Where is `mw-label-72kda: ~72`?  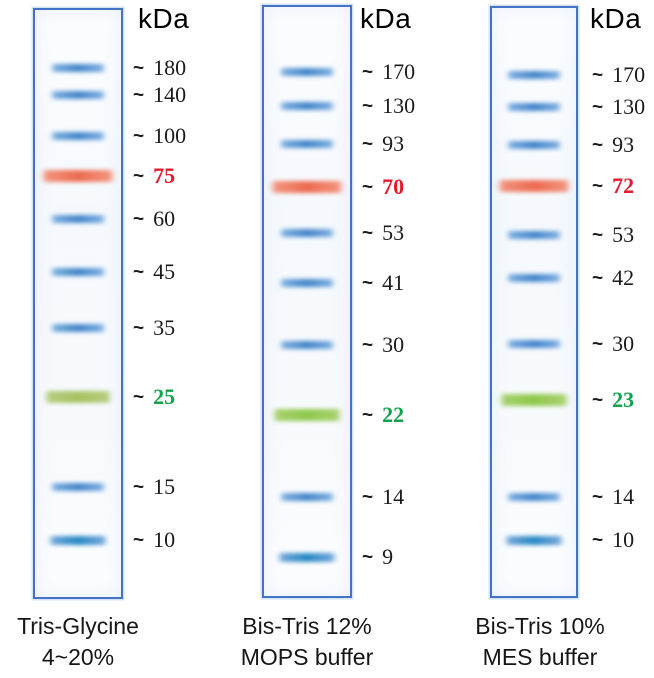
mw-label-72kda: ~72 is located at coordinates (613, 186).